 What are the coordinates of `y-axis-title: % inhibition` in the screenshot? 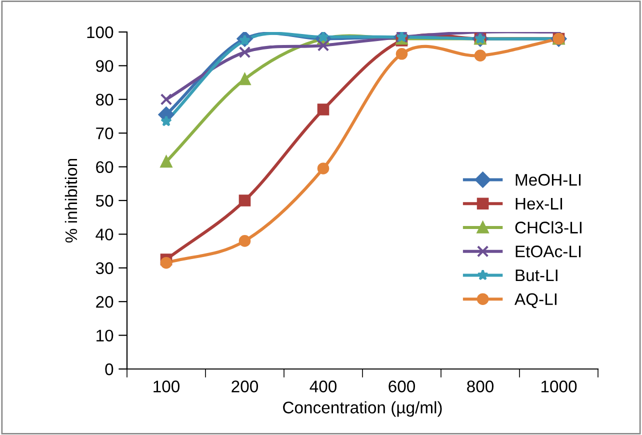 It's located at (71, 200).